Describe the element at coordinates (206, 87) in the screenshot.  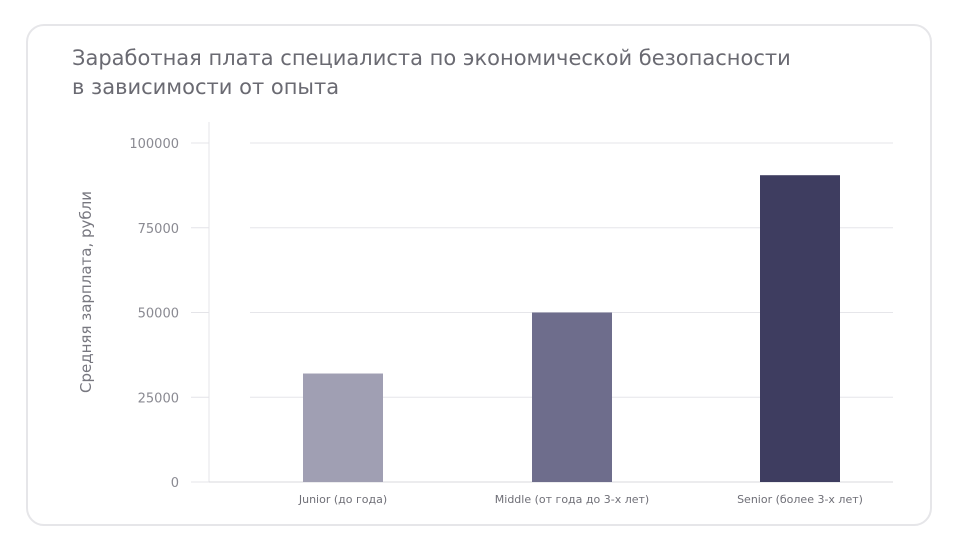
I see `chart-title-line-2: в зависимости от опыта` at that location.